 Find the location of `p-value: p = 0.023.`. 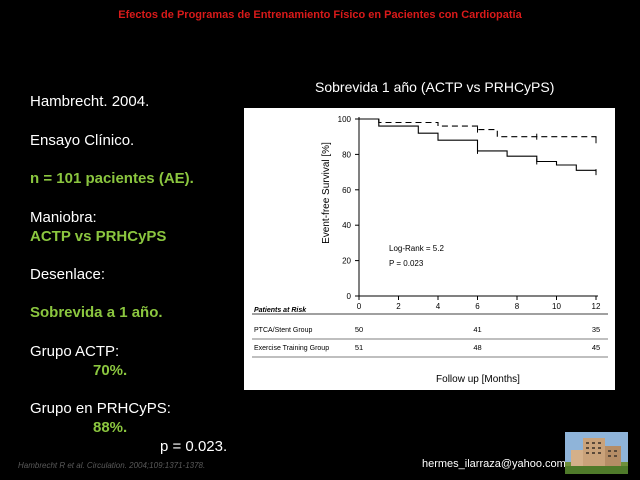

p-value: p = 0.023. is located at coordinates (194, 446).